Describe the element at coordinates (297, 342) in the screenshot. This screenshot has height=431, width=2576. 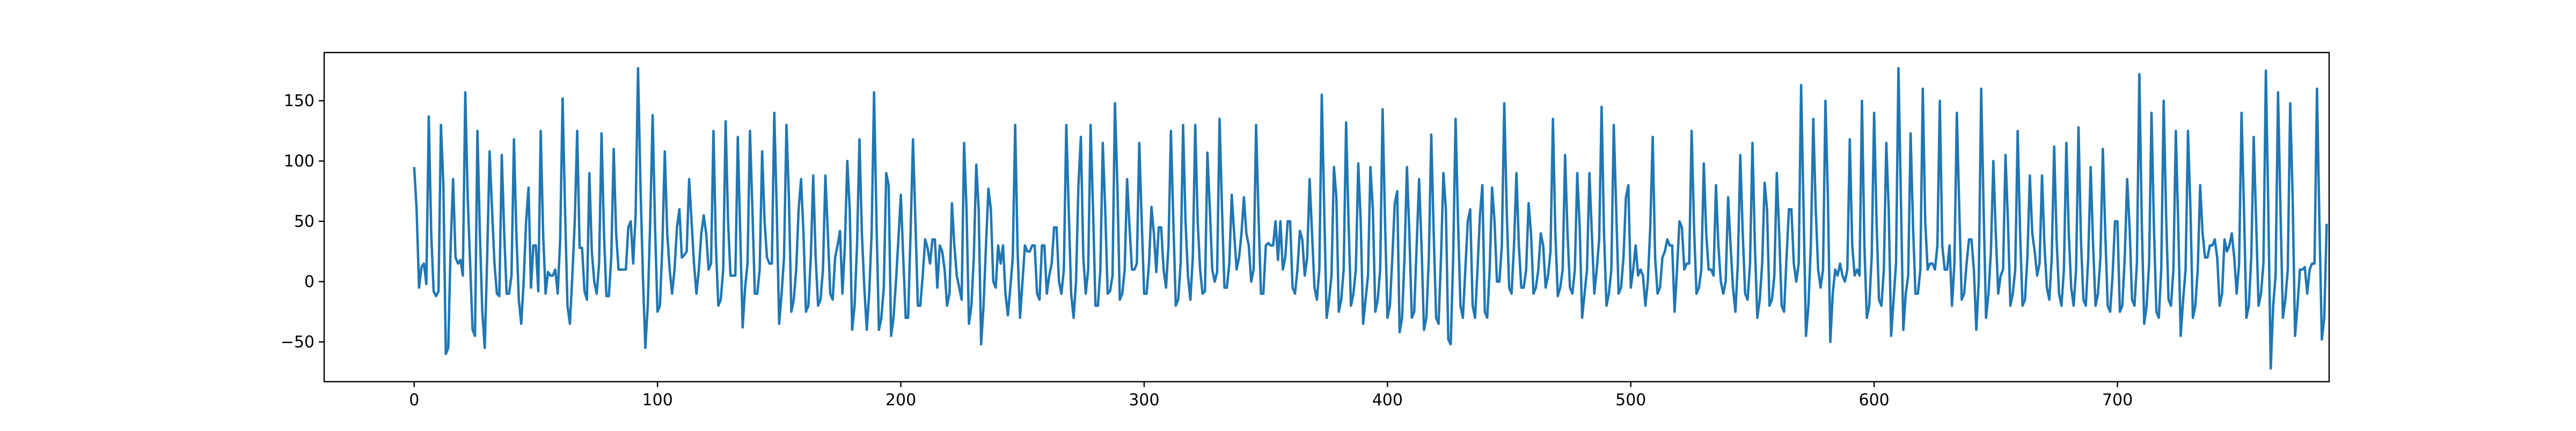
I see `y-tick-label: −50` at that location.